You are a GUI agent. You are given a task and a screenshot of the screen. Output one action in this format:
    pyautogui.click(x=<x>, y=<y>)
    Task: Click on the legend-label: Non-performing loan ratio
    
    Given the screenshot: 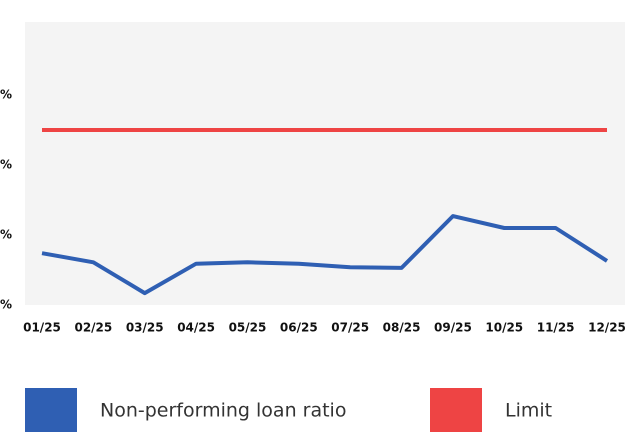 What is the action you would take?
    pyautogui.click(x=223, y=411)
    